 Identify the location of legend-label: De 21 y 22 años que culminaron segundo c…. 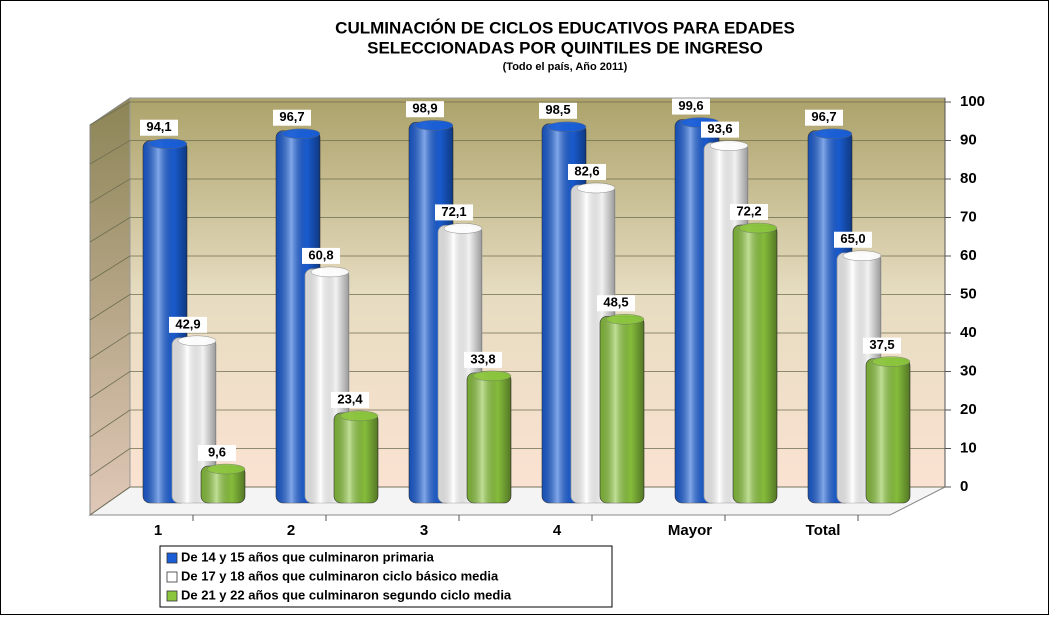
(346, 594).